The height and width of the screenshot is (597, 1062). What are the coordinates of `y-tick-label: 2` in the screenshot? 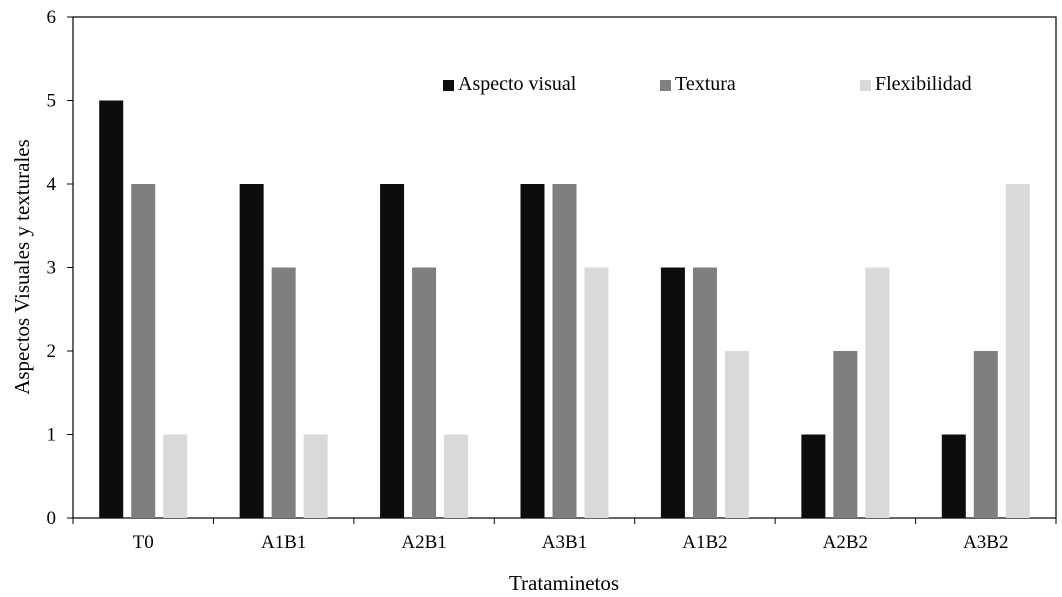 It's located at (52, 351).